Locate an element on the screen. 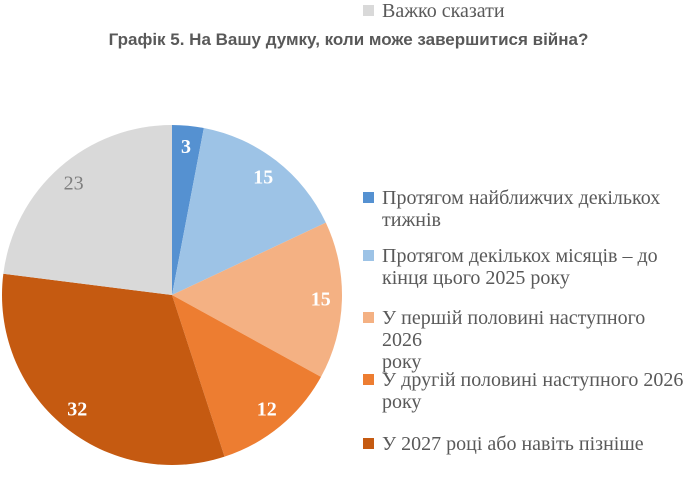  pie-slice-value-label-2: 15 is located at coordinates (321, 300).